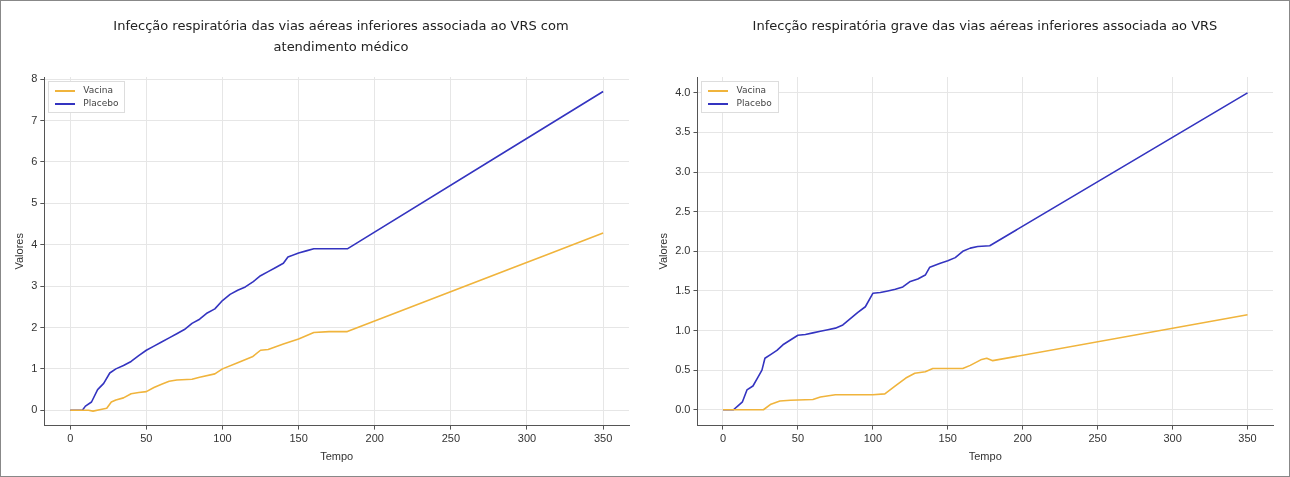 Image resolution: width=1290 pixels, height=477 pixels. I want to click on y-tick-label: 7, so click(34, 119).